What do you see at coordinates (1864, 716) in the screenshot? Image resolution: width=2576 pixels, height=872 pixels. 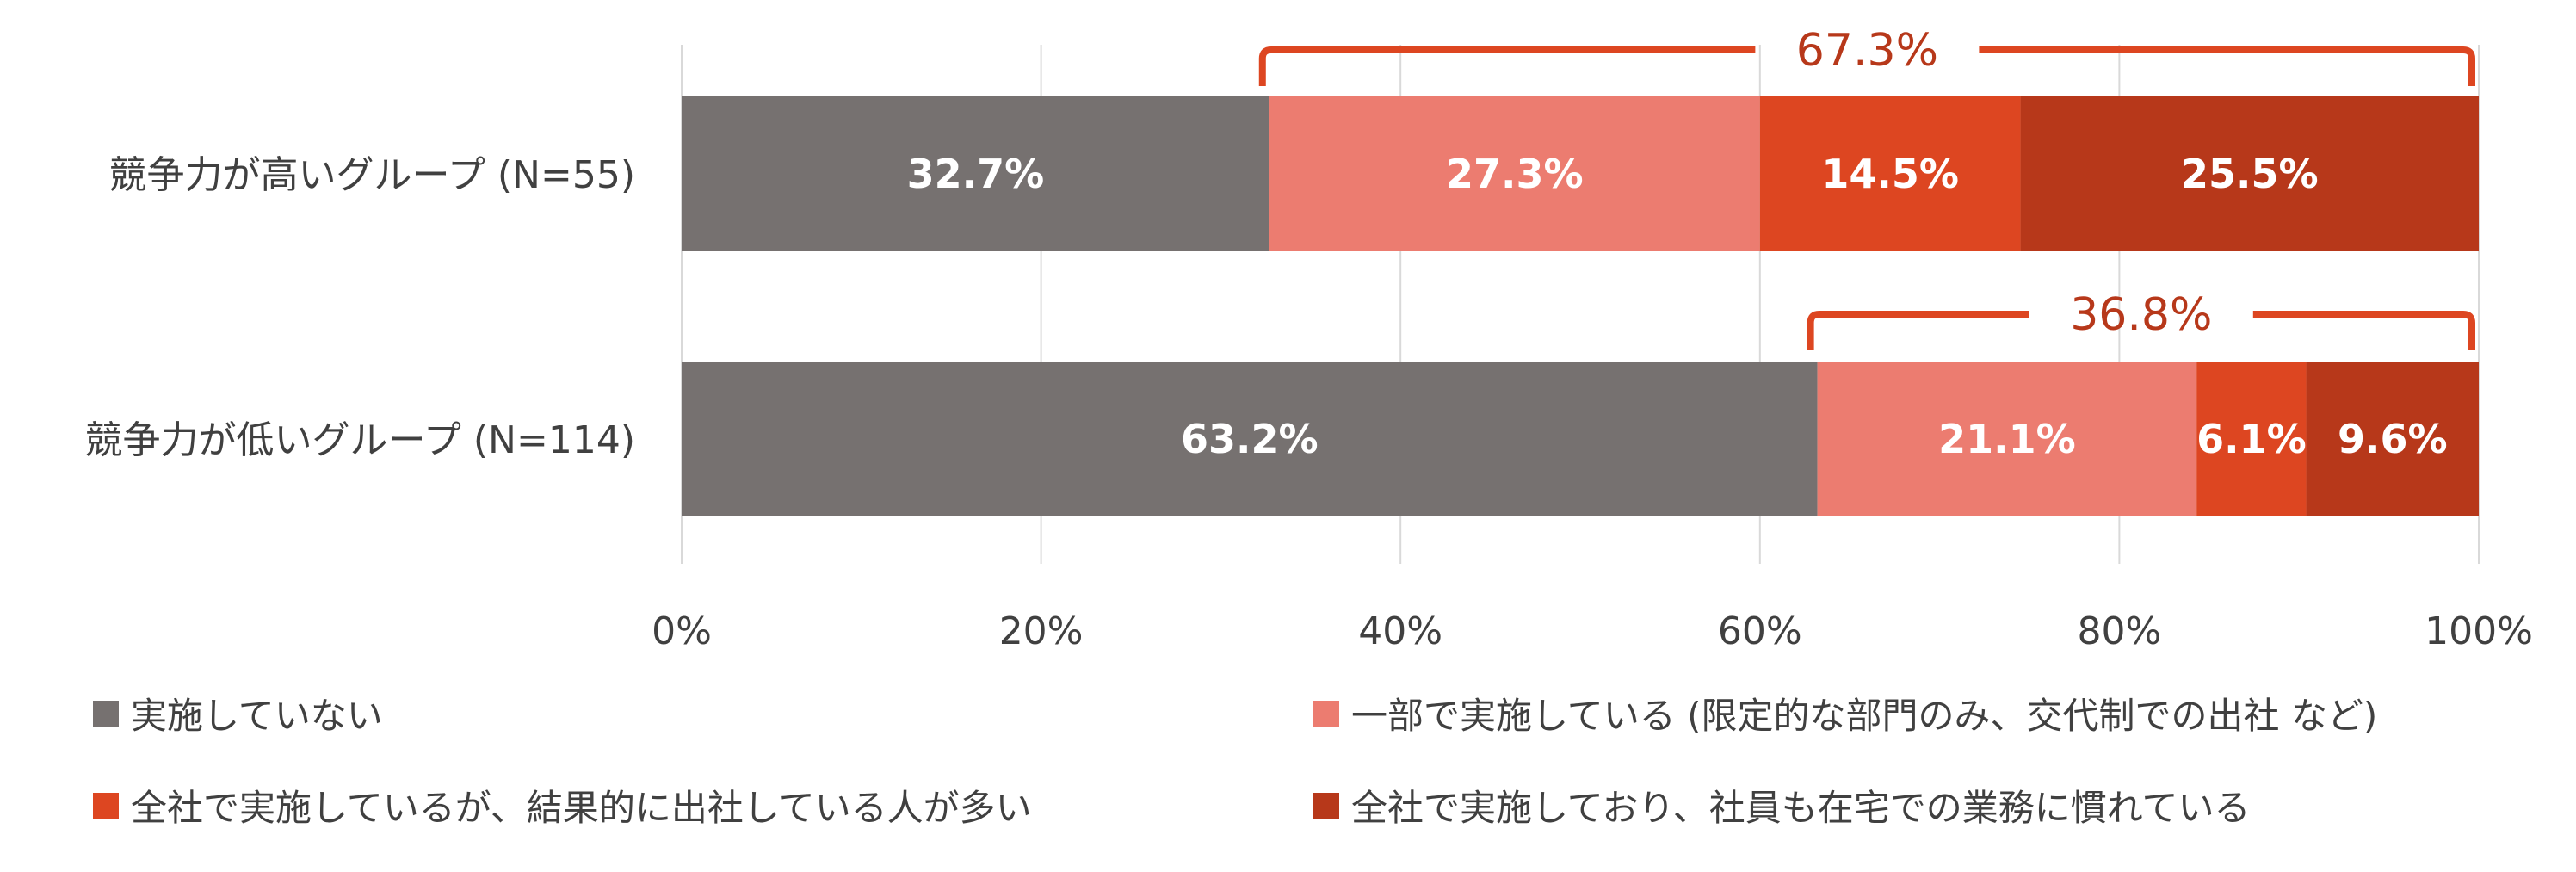 I see `legend-label: 一部で実施している (限定的な部門のみ、交代制での出社 など)` at bounding box center [1864, 716].